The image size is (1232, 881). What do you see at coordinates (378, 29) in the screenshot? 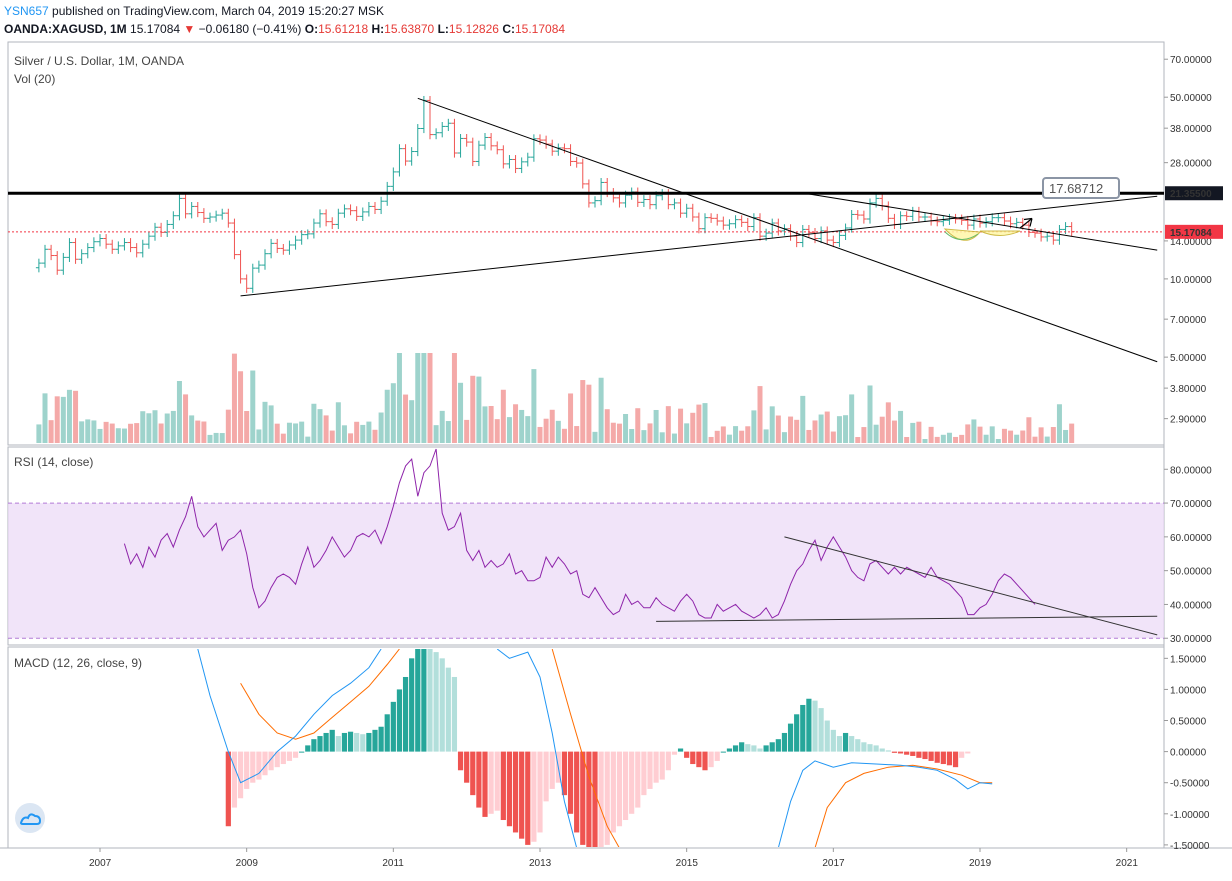
I see `high-label: H:` at bounding box center [378, 29].